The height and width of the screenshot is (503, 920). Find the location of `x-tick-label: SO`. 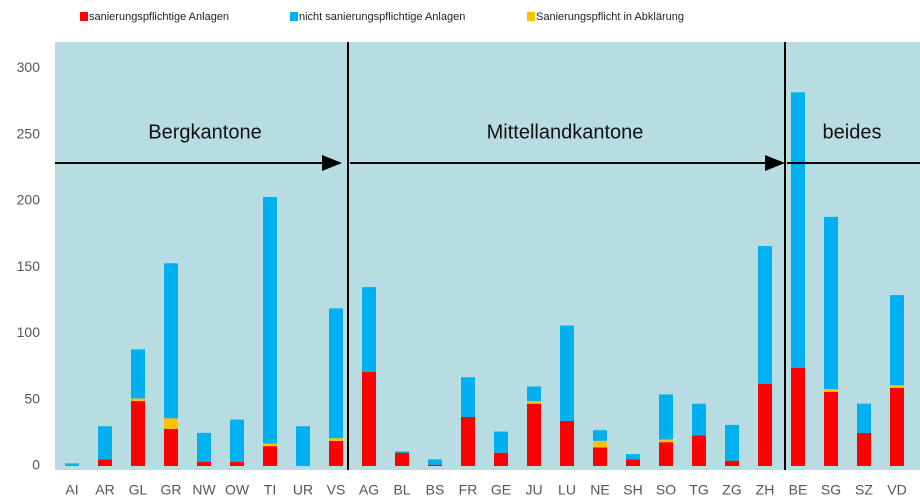

x-tick-label: SO is located at coordinates (666, 490).